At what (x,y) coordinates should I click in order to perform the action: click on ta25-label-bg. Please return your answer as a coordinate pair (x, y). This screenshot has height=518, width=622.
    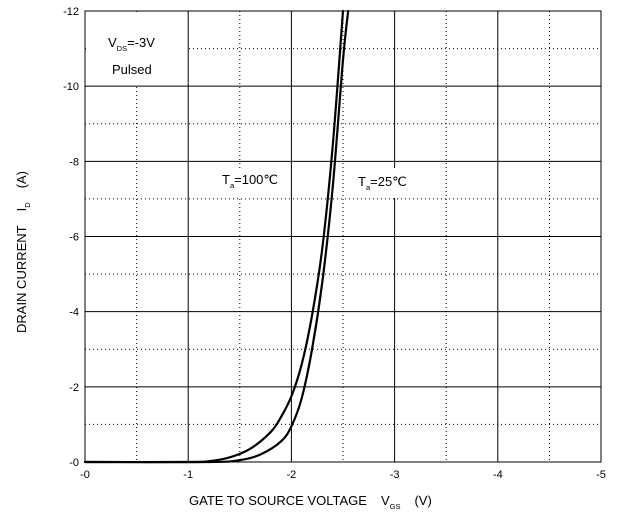
    Looking at the image, I should click on (387, 183).